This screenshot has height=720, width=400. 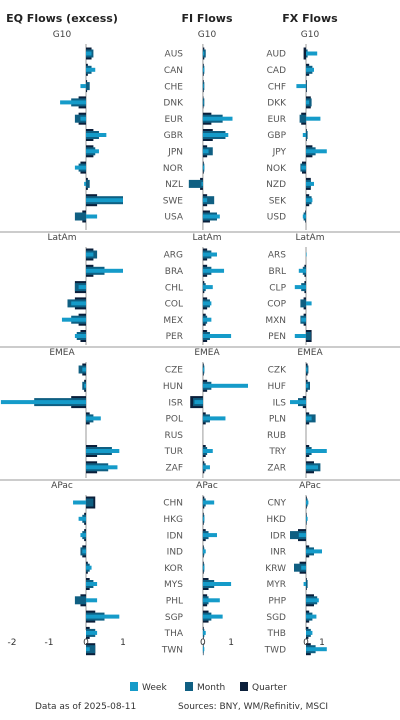 What do you see at coordinates (62, 18) in the screenshot?
I see `panel-title: EQ Flows (excess)` at bounding box center [62, 18].